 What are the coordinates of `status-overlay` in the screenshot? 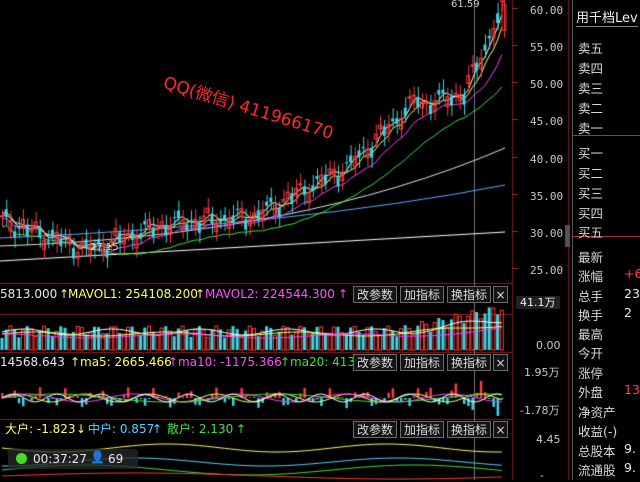 It's located at (73, 459).